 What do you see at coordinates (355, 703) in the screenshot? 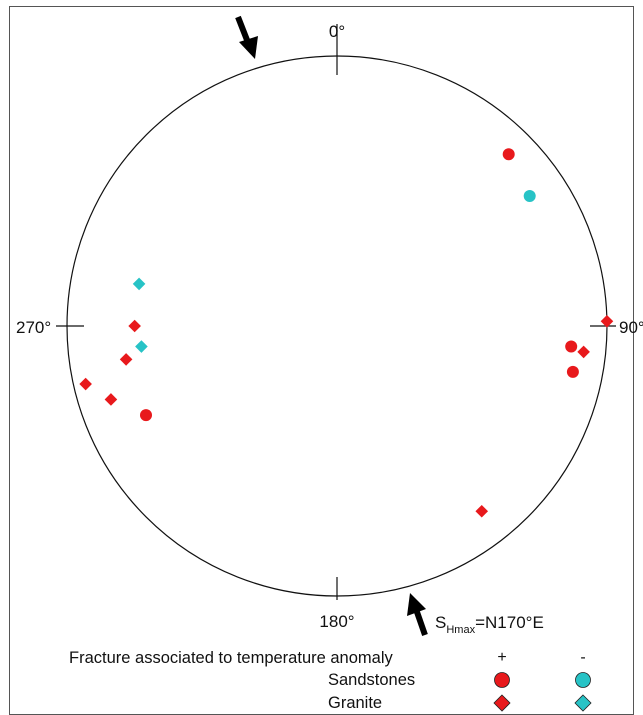
I see `legend-row-granite-label: Granite` at bounding box center [355, 703].